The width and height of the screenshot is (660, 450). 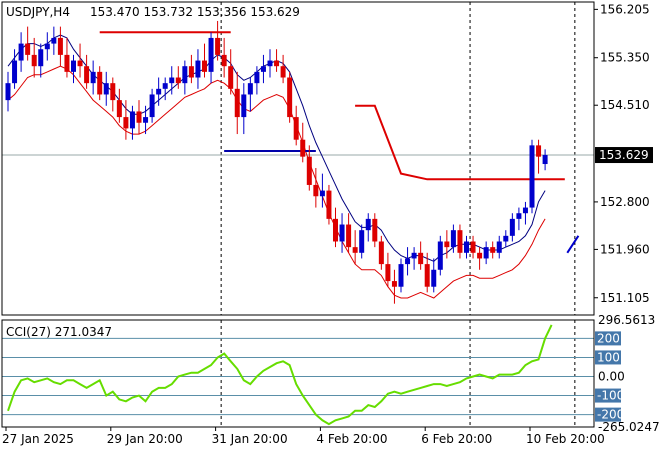 What do you see at coordinates (456, 439) in the screenshot?
I see `x-tick-label-4: 6 Feb 20:00` at bounding box center [456, 439].